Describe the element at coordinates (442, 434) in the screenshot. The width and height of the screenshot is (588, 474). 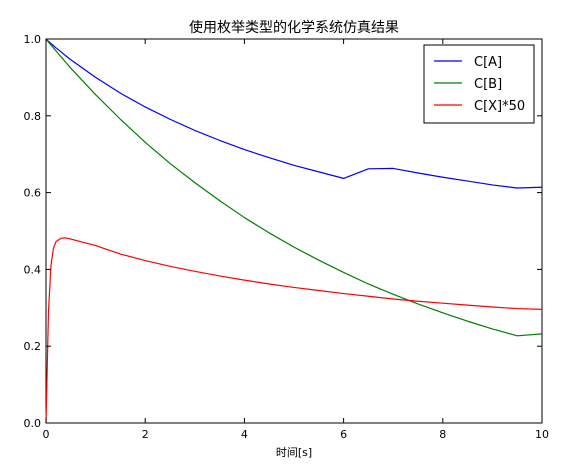
I see `x-tick-label: 8` at that location.